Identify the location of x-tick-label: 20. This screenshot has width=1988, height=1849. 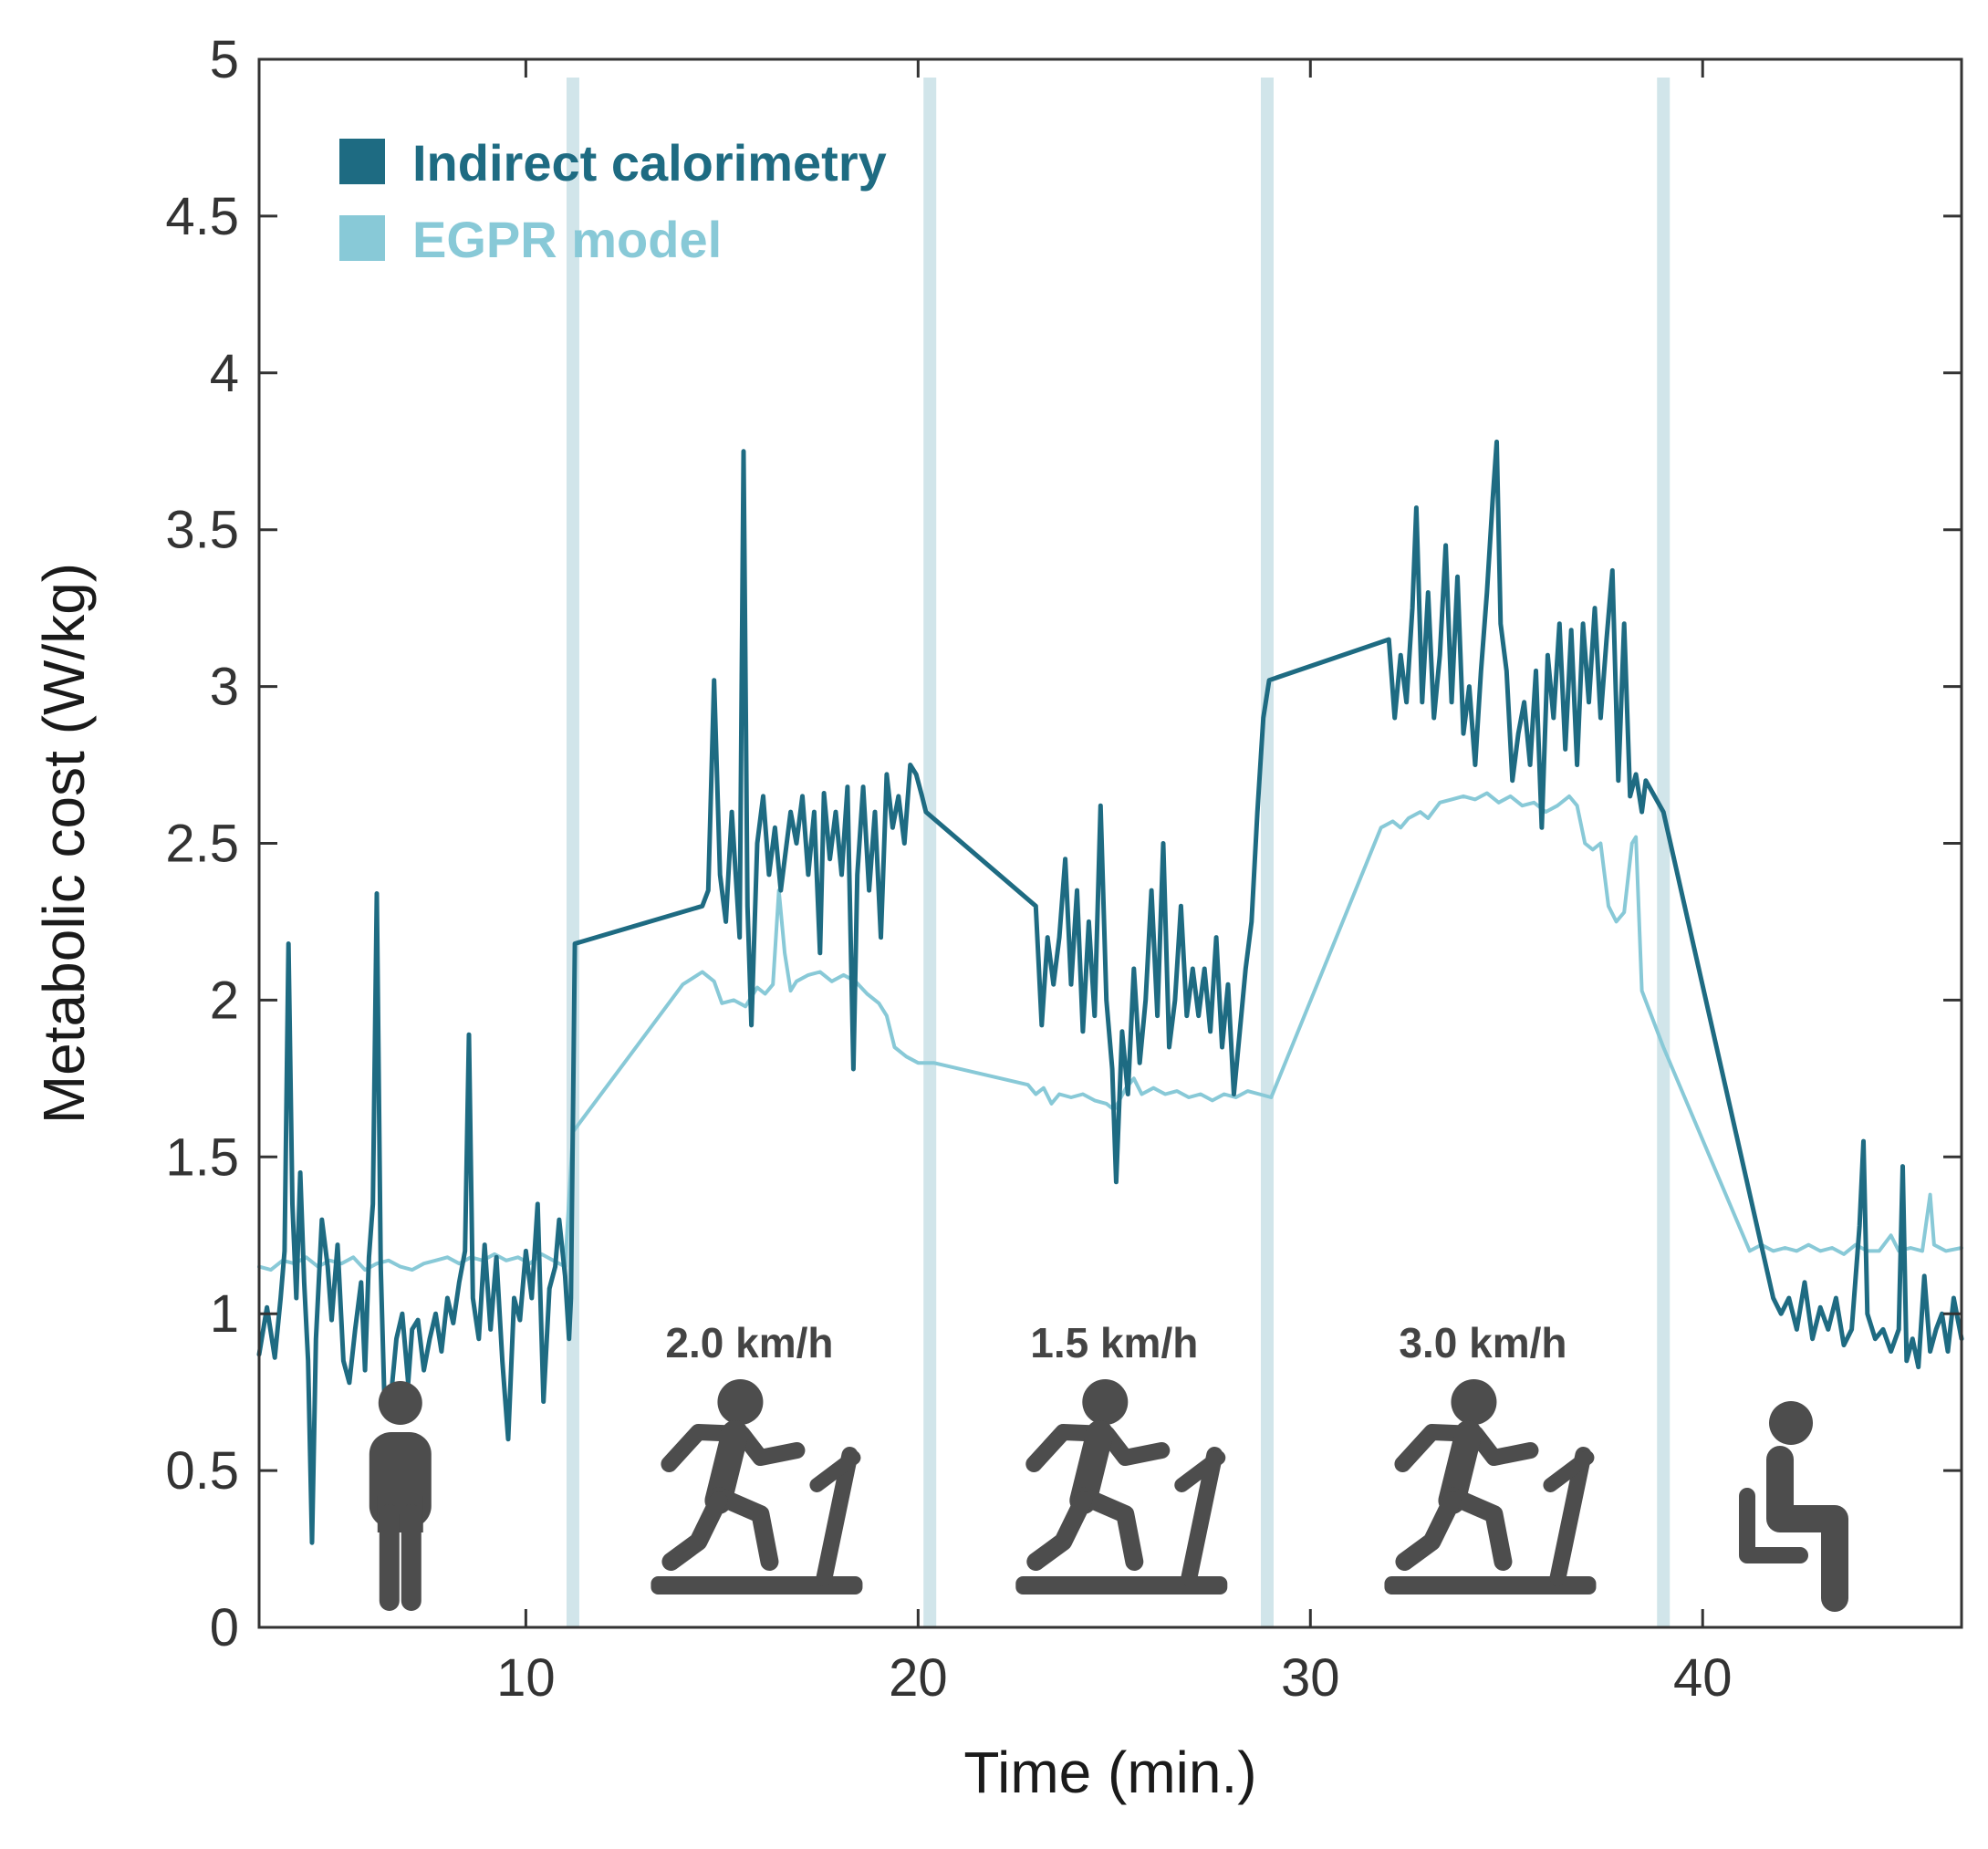
(918, 1678).